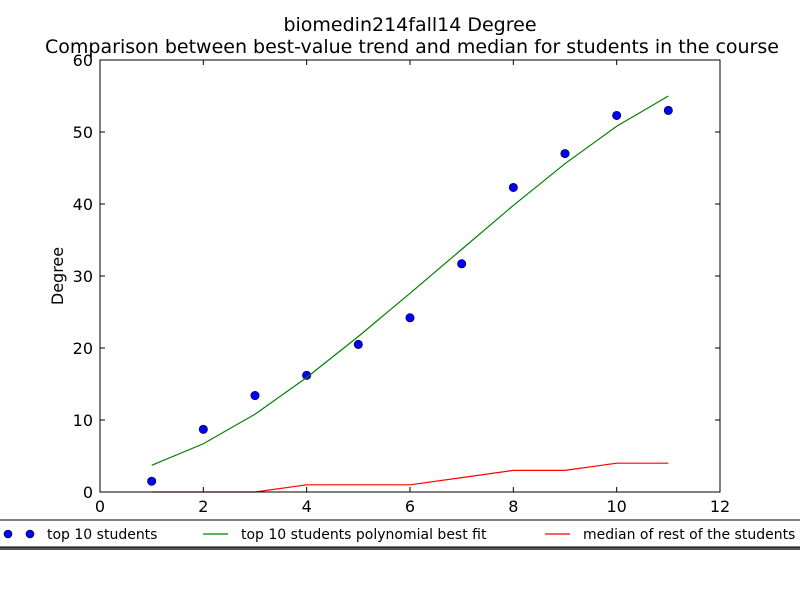 This screenshot has height=600, width=800. I want to click on x-tick-label: 12, so click(720, 506).